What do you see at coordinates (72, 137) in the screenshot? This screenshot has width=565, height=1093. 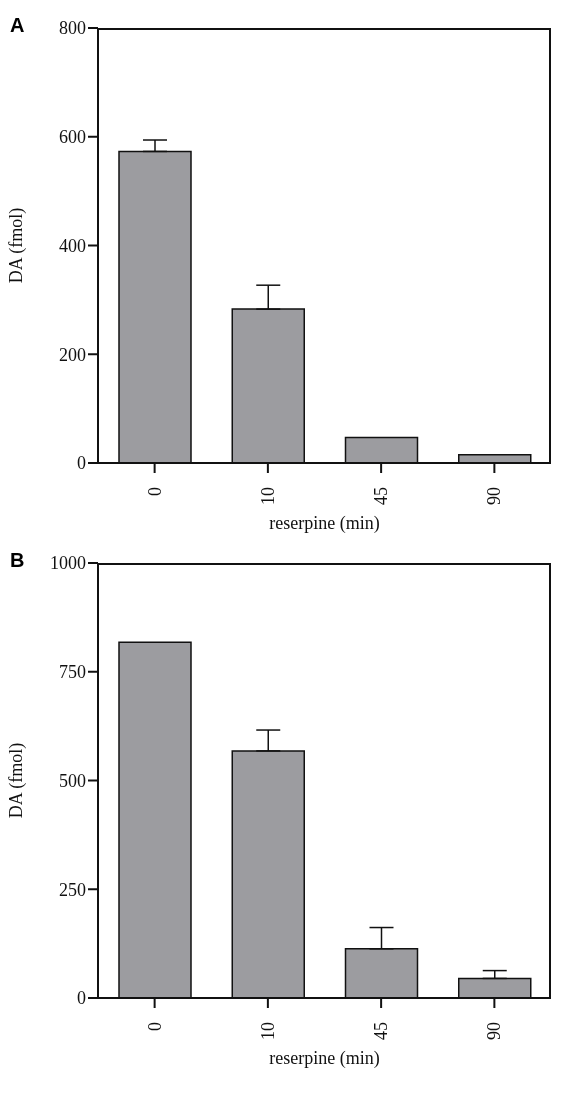 I see `y-tick-label: 600` at bounding box center [72, 137].